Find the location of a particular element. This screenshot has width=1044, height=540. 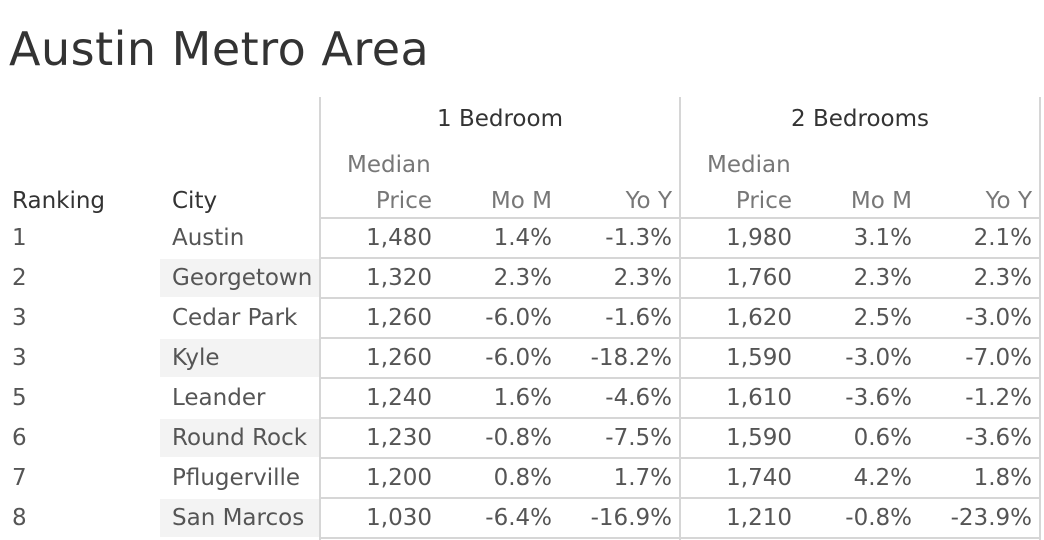

cell-b1-yoy: -1.6% is located at coordinates (638, 318).